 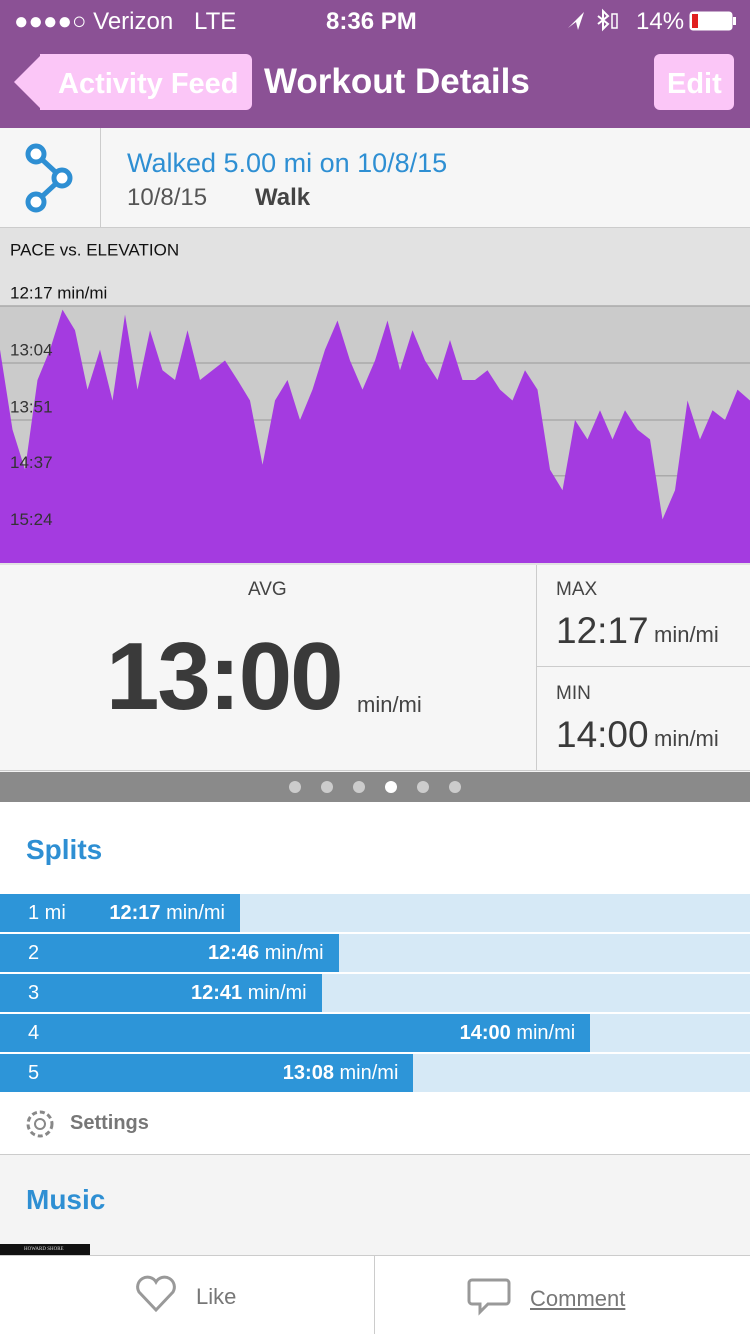 What do you see at coordinates (45, 1250) in the screenshot?
I see `album-art: HOWARD SHORE` at bounding box center [45, 1250].